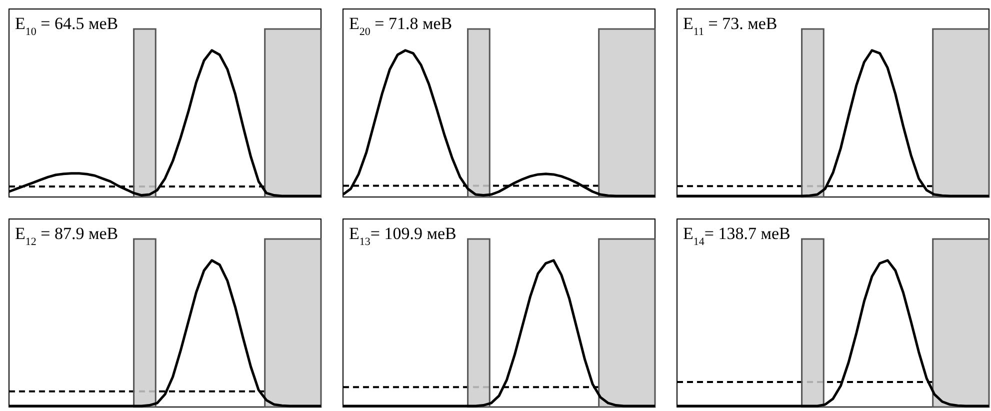 The image size is (991, 411). Describe the element at coordinates (66, 236) in the screenshot. I see `chart-title: E$_{12}$ = 87.9 меВ` at that location.